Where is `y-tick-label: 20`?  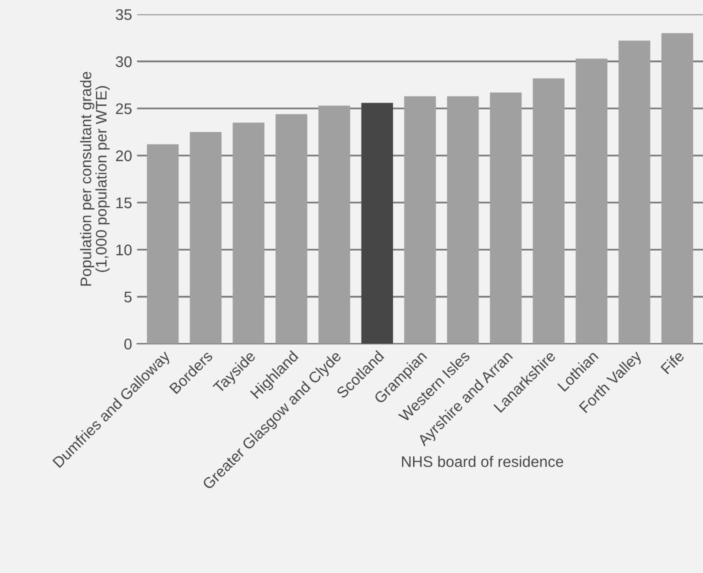
y-tick-label: 20 is located at coordinates (124, 156).